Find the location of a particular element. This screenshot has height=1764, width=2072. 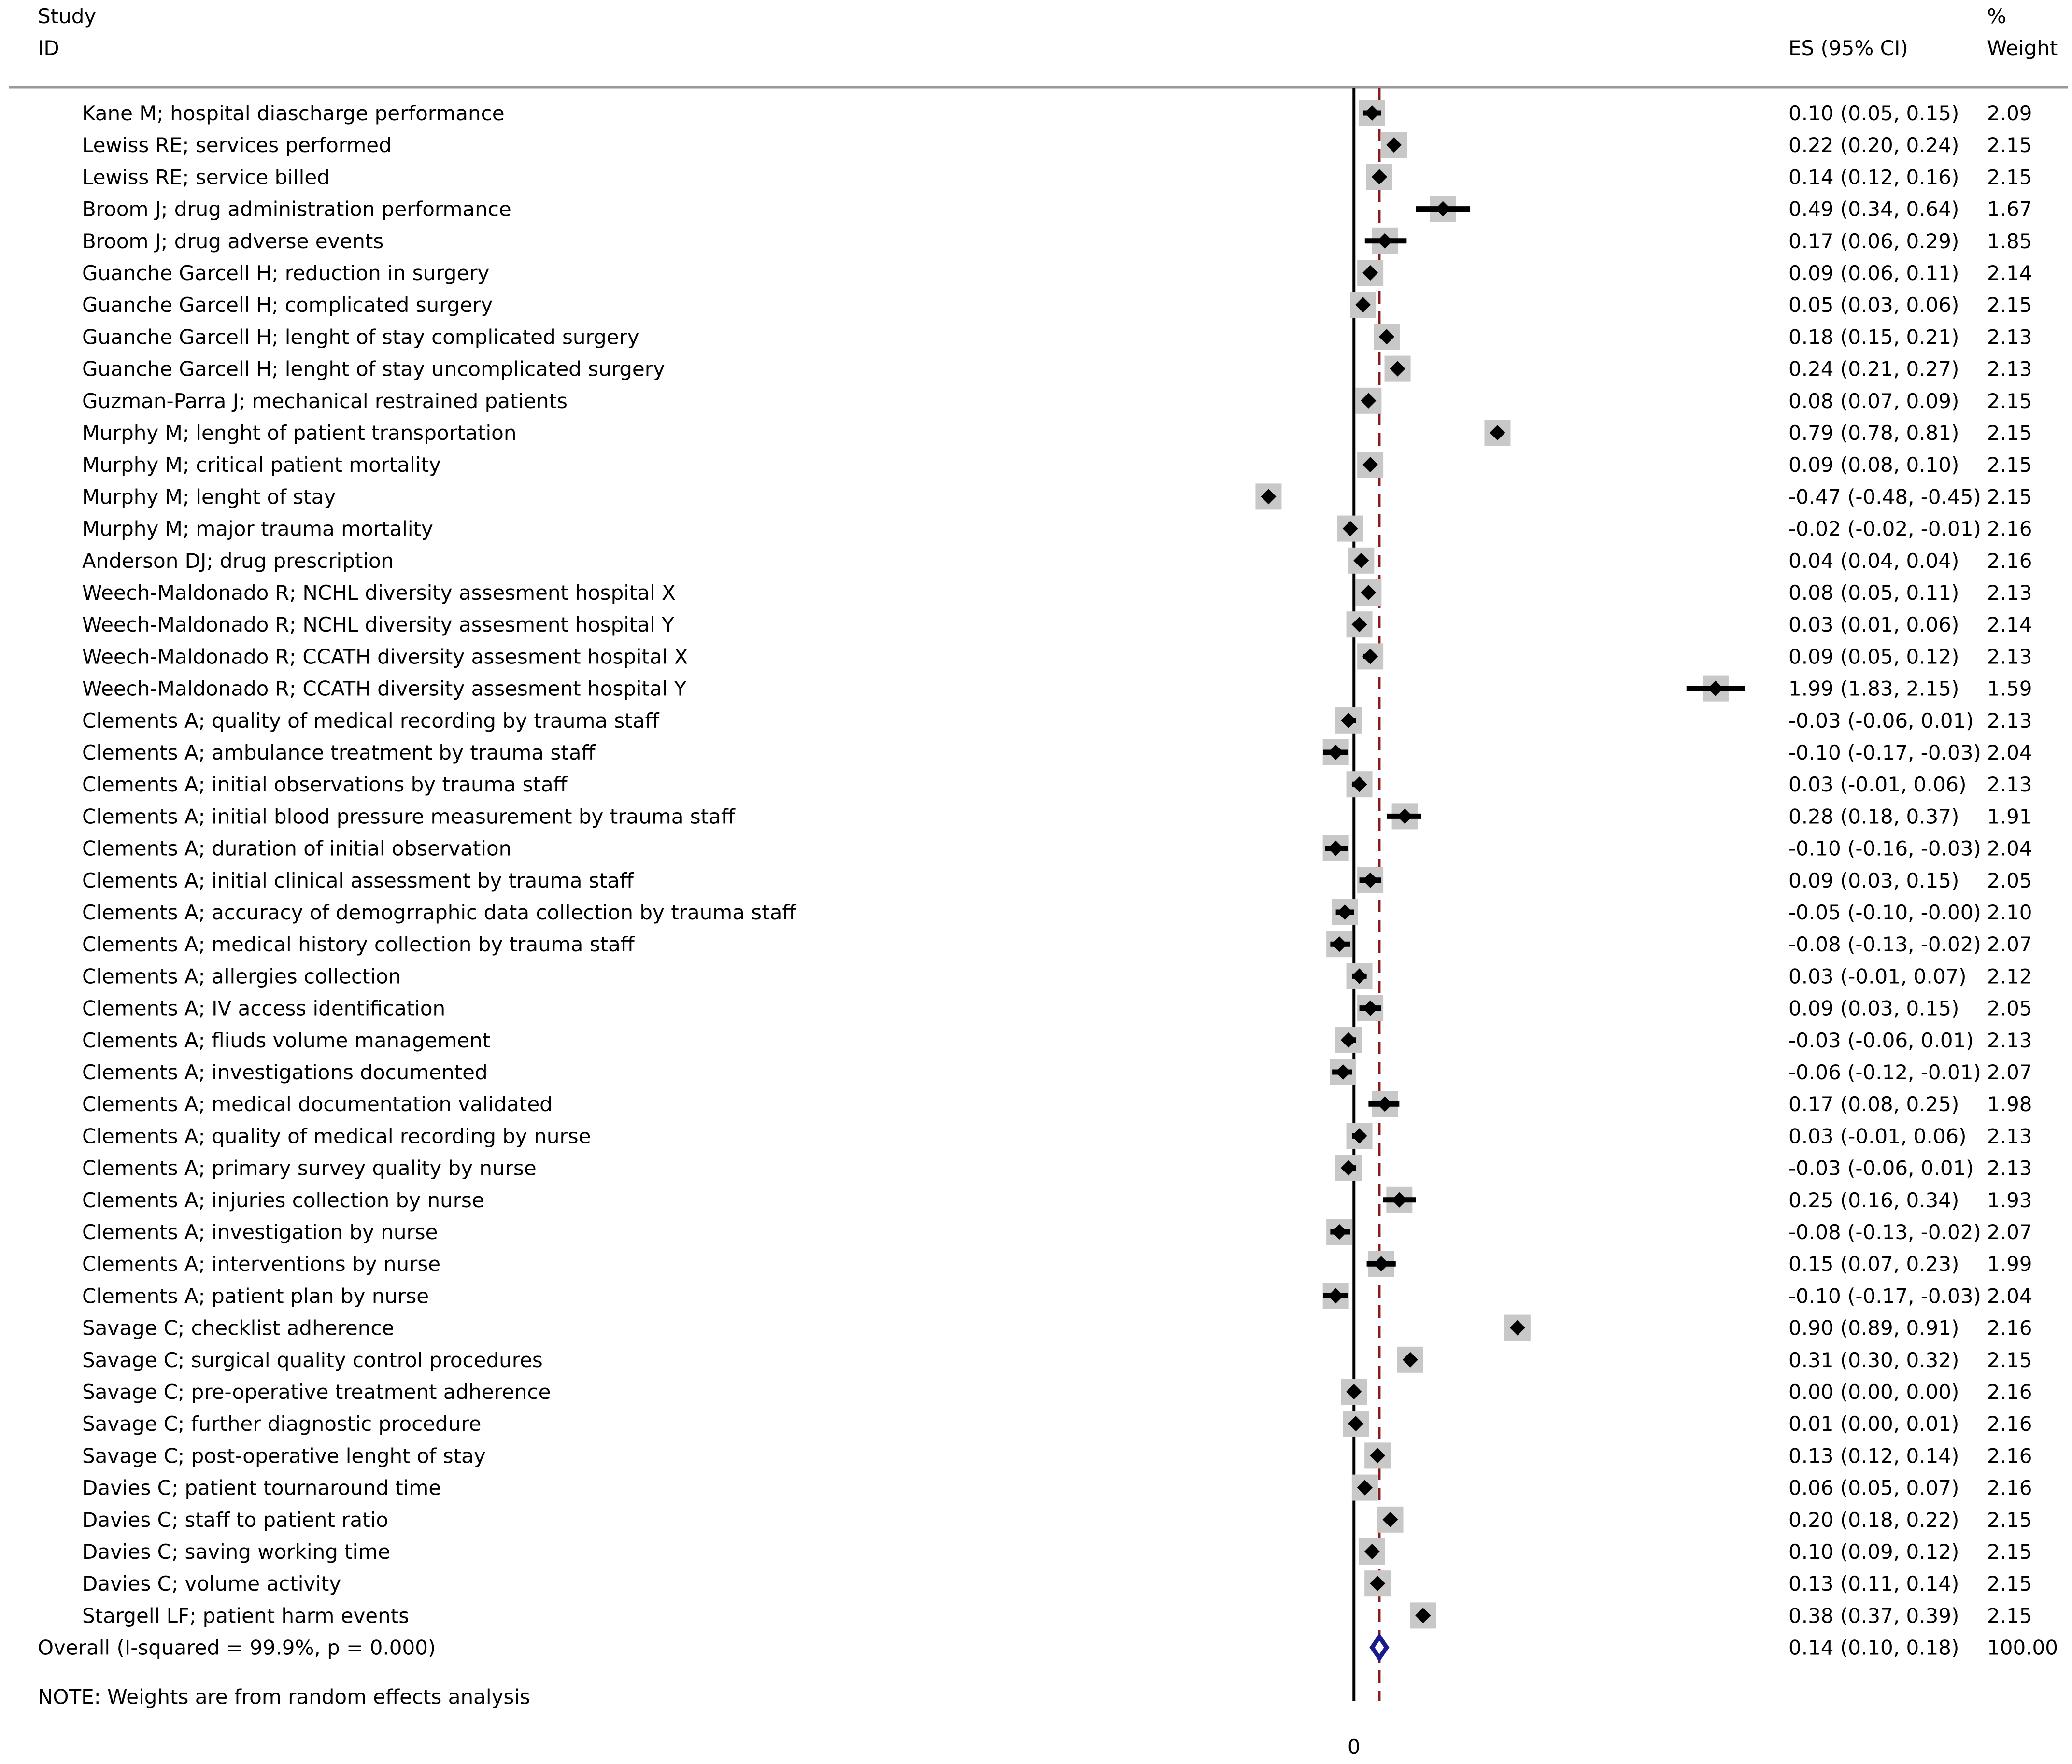

study-label: Savage C; further diagnostic procedure is located at coordinates (282, 1424).